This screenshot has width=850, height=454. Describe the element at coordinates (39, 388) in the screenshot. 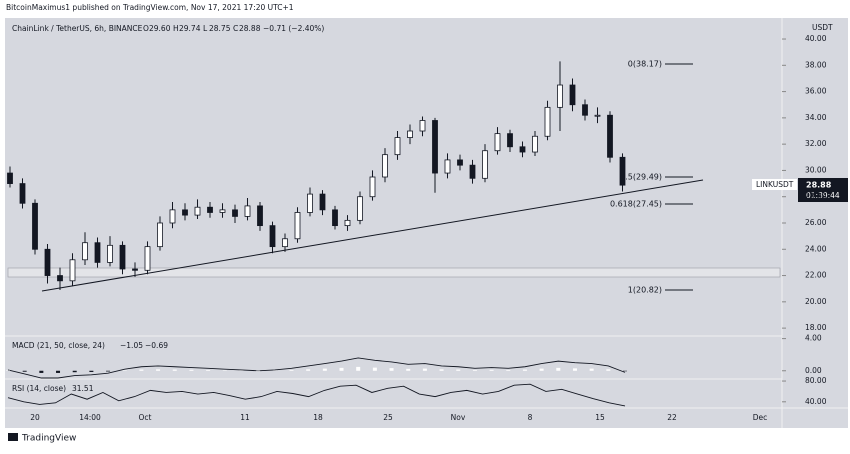

I see `rsi-title: RSI (14, close)` at that location.